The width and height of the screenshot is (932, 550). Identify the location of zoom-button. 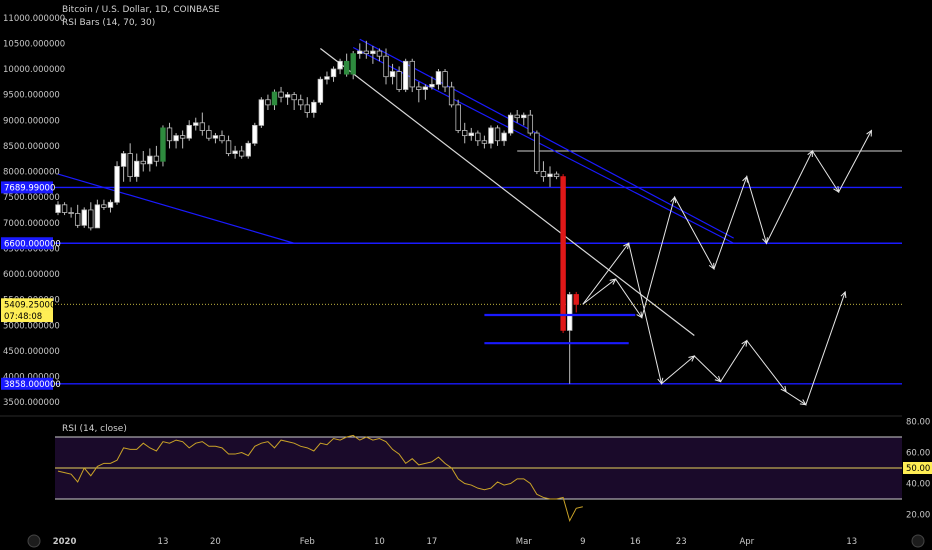
(34, 541).